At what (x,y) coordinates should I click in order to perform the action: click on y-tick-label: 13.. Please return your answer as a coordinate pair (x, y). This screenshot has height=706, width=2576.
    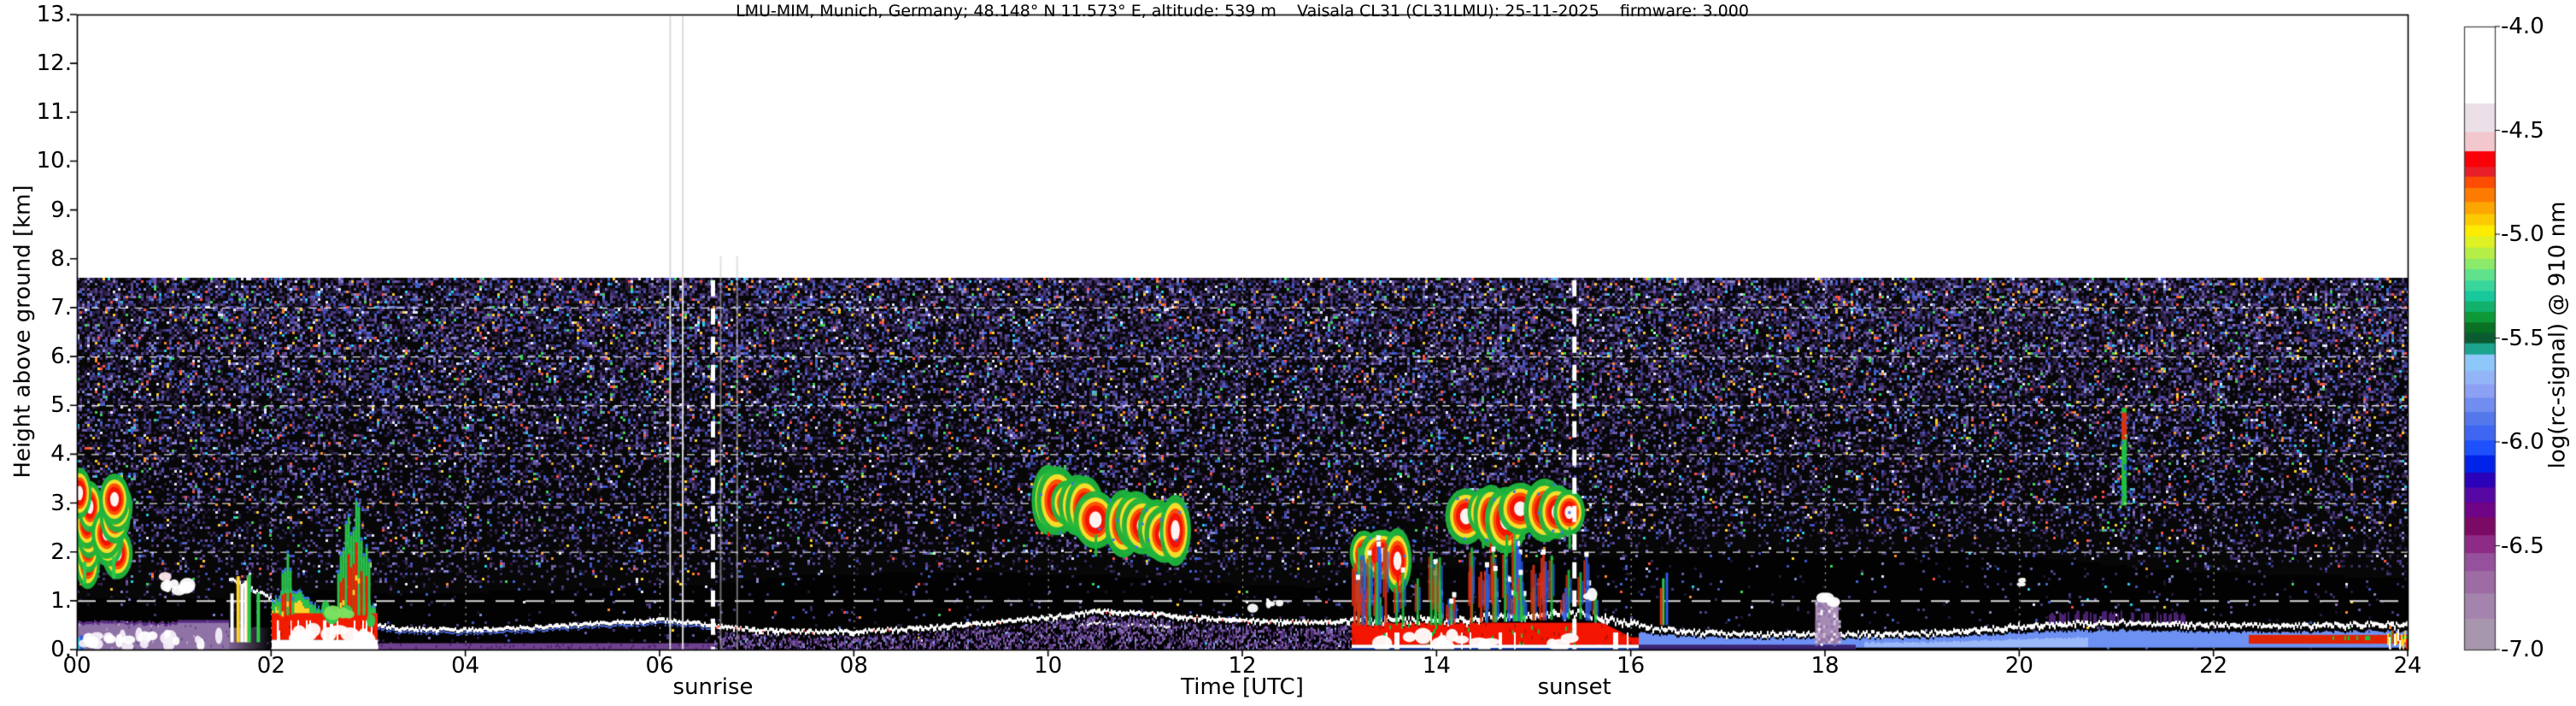
    Looking at the image, I should click on (54, 14).